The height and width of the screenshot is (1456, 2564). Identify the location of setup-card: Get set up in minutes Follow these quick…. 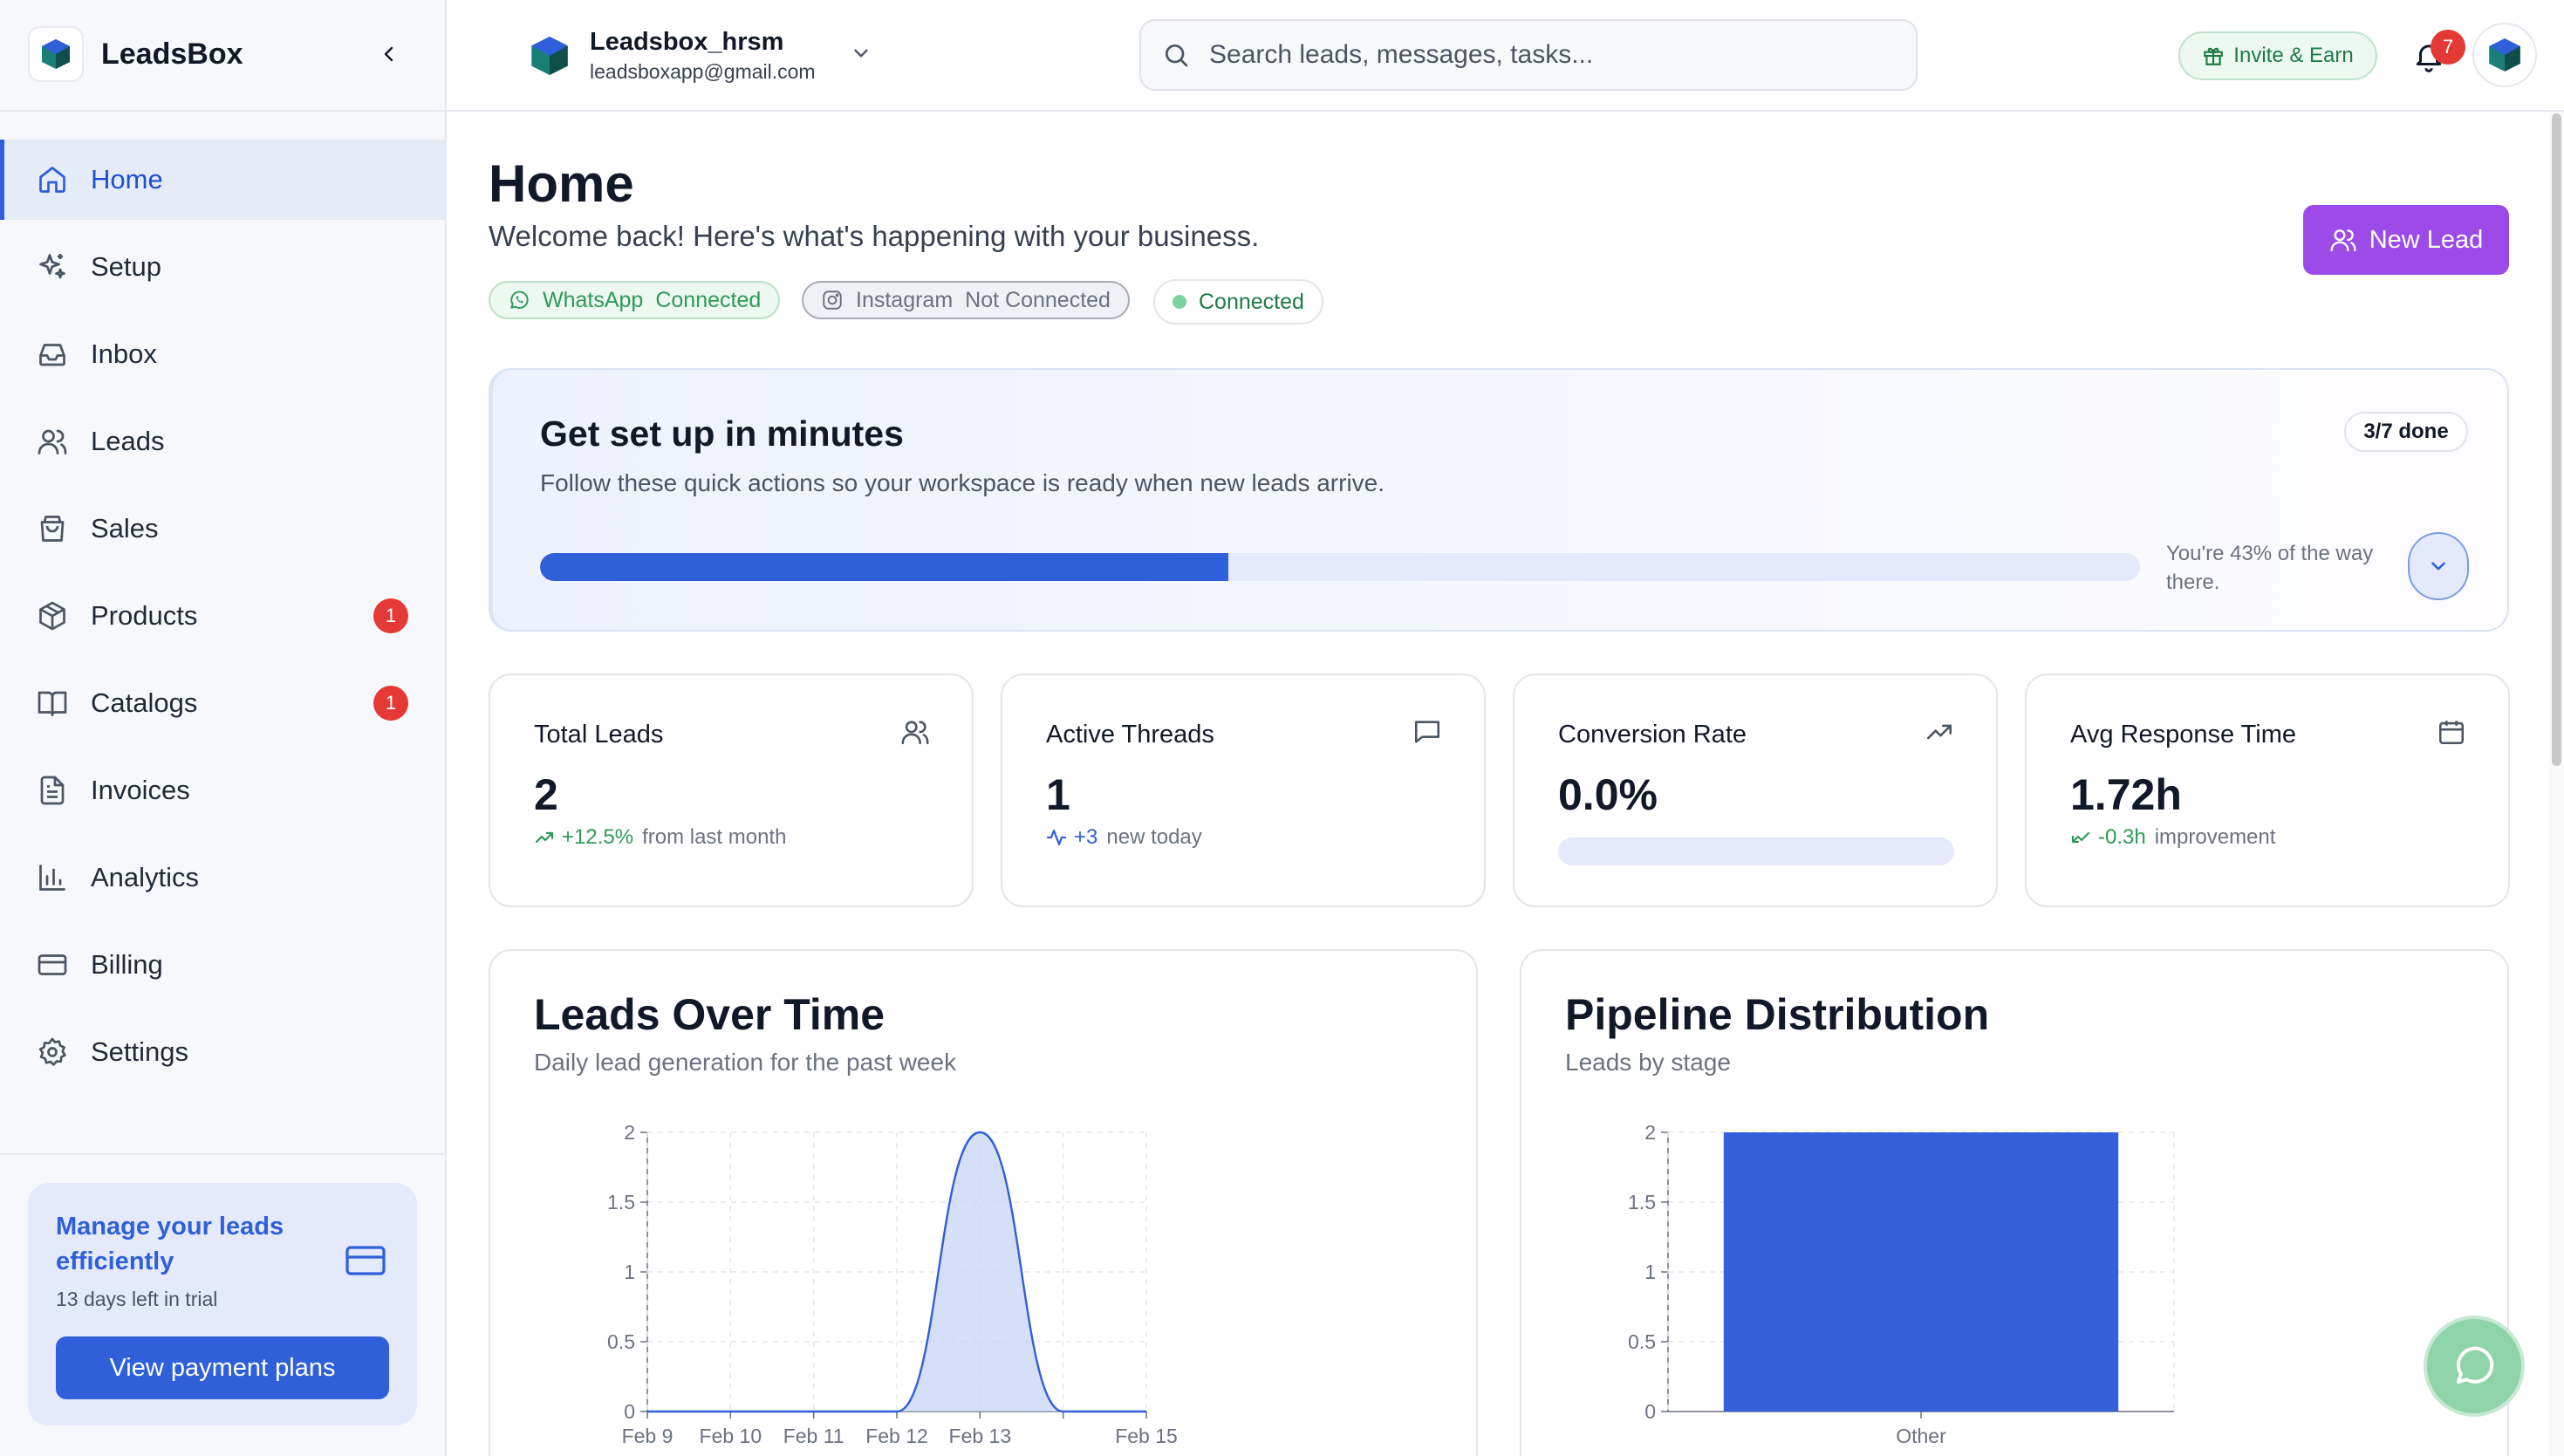
(1499, 500).